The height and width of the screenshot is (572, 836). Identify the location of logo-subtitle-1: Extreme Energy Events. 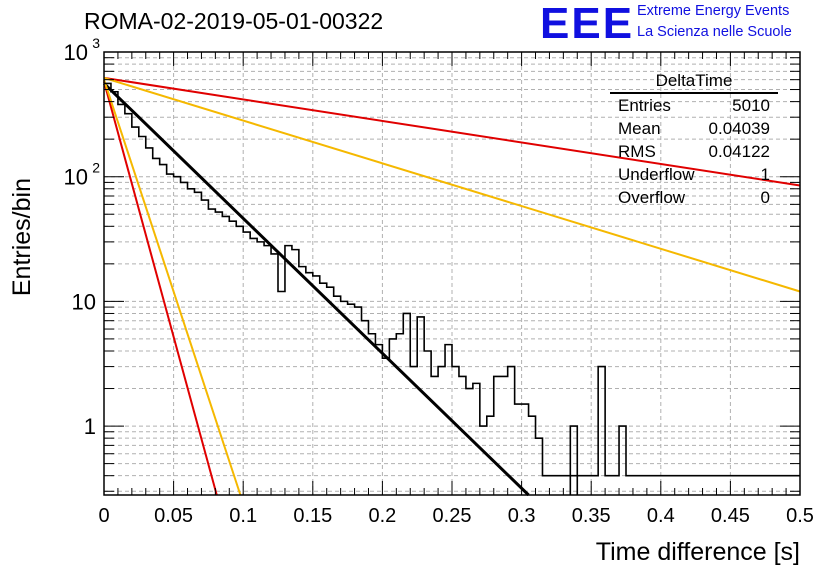
(713, 11).